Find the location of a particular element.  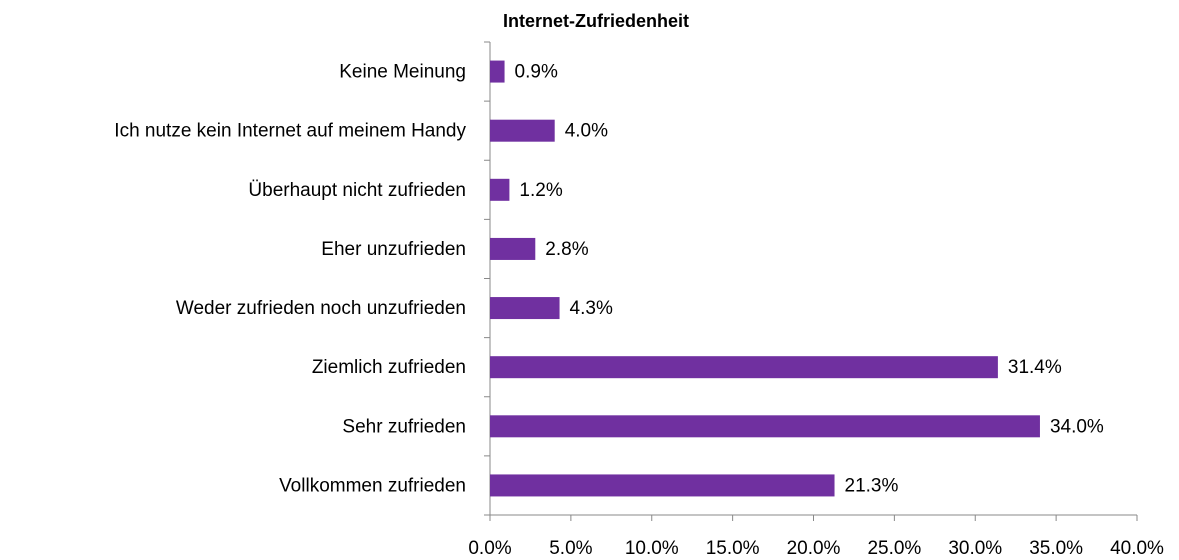

y-tick-label: Vollkommen zufrieden is located at coordinates (372, 485).